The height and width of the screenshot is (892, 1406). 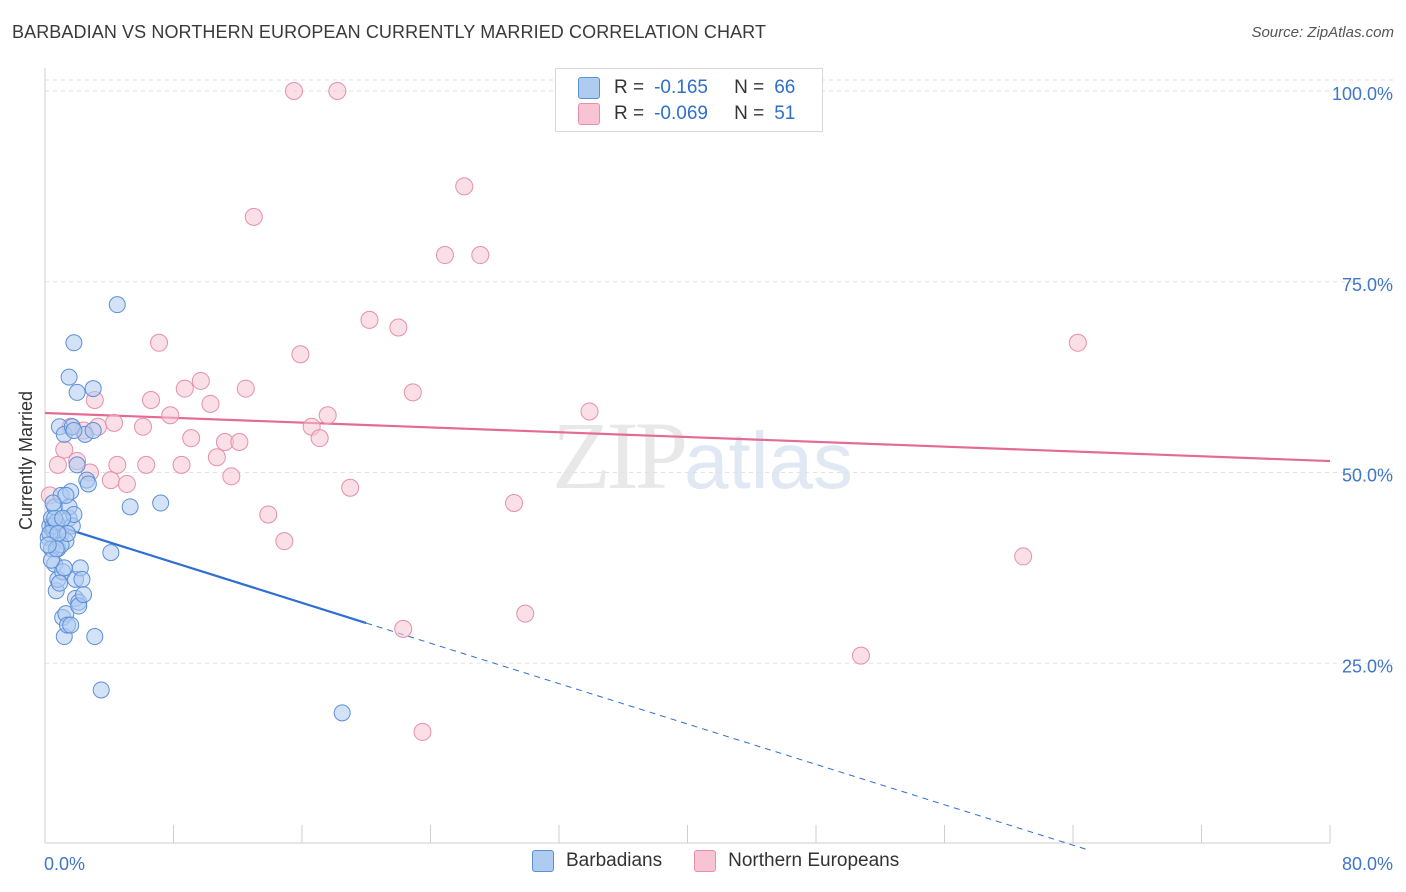 What do you see at coordinates (1322, 32) in the screenshot?
I see `source-credit: Source: ZipAtlas.com` at bounding box center [1322, 32].